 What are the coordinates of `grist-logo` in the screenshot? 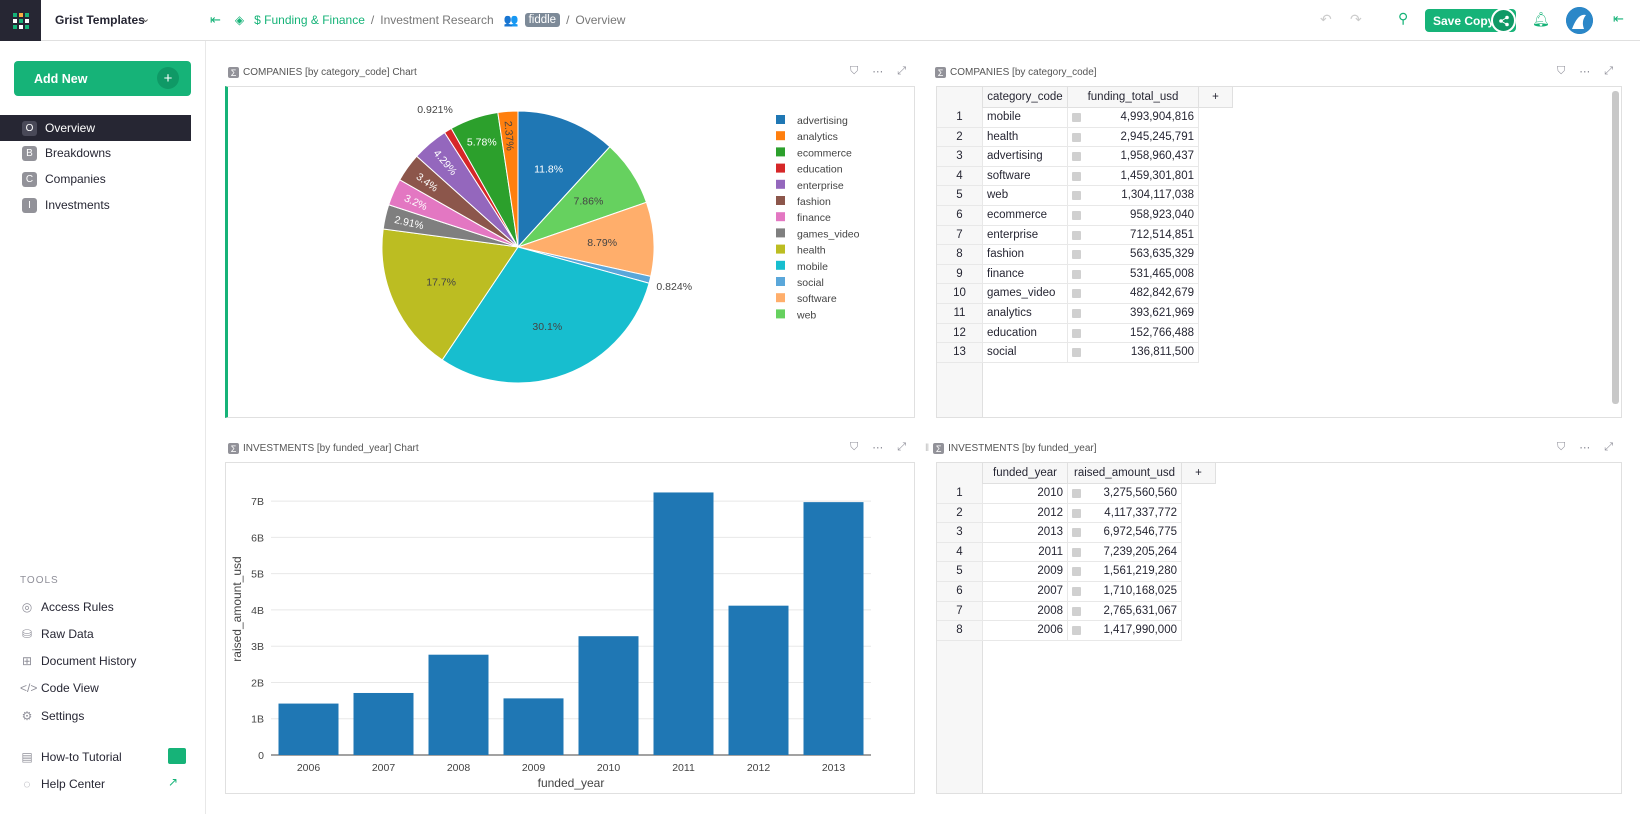 It's located at (20, 20).